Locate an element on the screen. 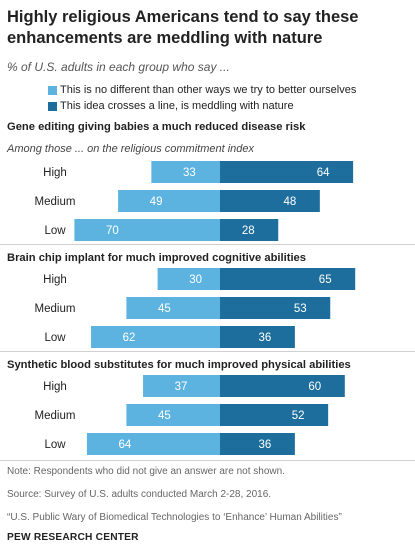 Image resolution: width=415 pixels, height=558 pixels. bar-value-label: 65 is located at coordinates (325, 280).